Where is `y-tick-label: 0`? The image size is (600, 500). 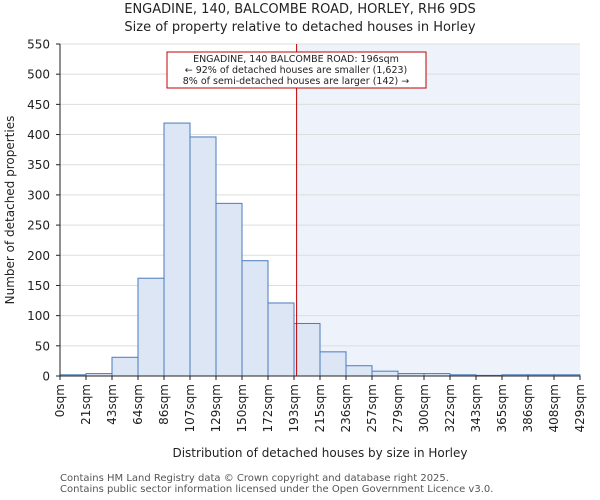 y-tick-label: 0 is located at coordinates (46, 377).